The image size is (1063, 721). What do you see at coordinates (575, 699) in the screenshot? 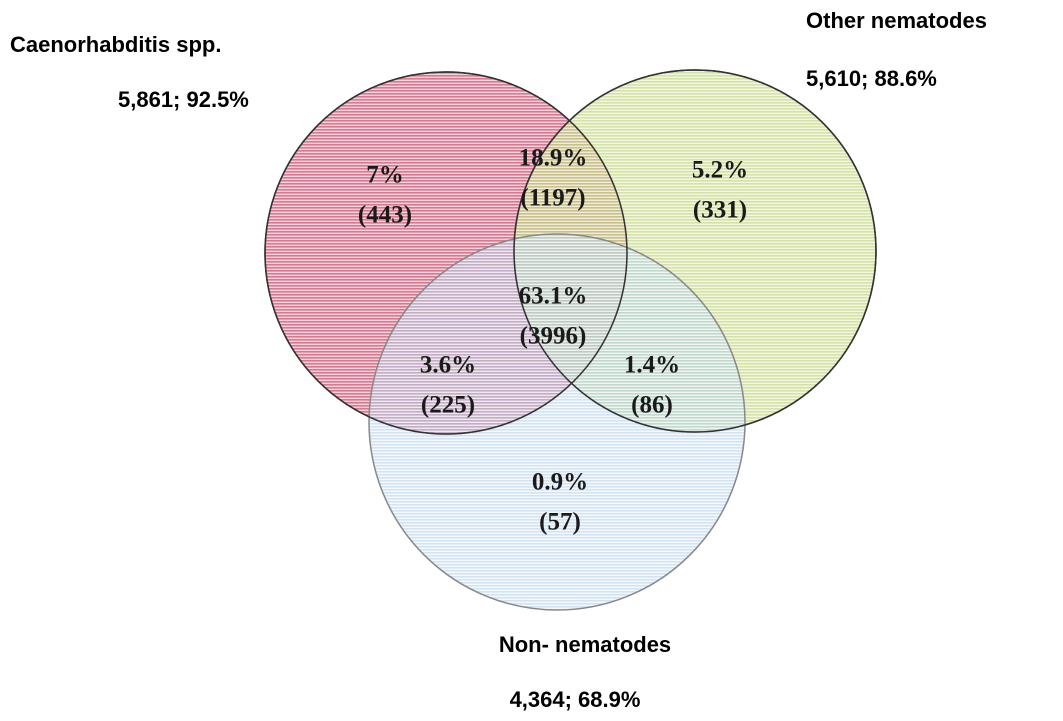
I see `set-summary: 4,364; 68.9%` at bounding box center [575, 699].